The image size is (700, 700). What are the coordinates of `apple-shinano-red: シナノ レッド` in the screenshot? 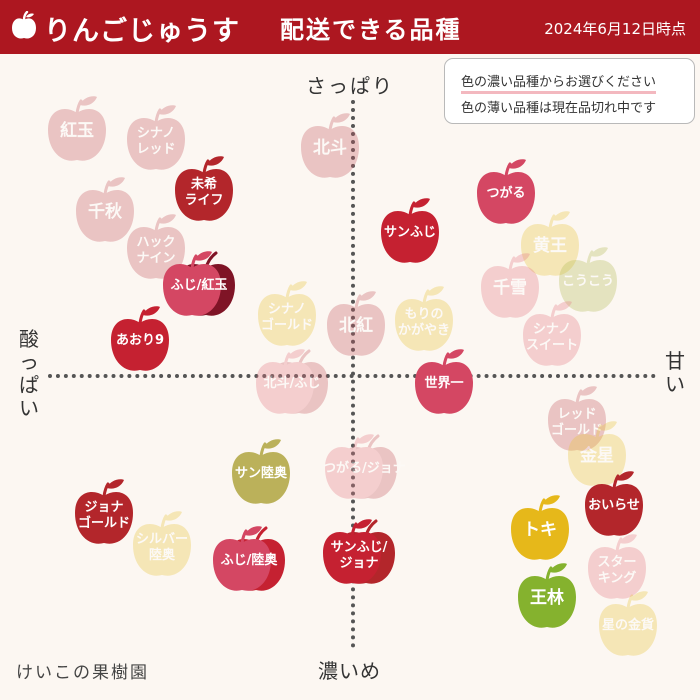 It's located at (156, 139).